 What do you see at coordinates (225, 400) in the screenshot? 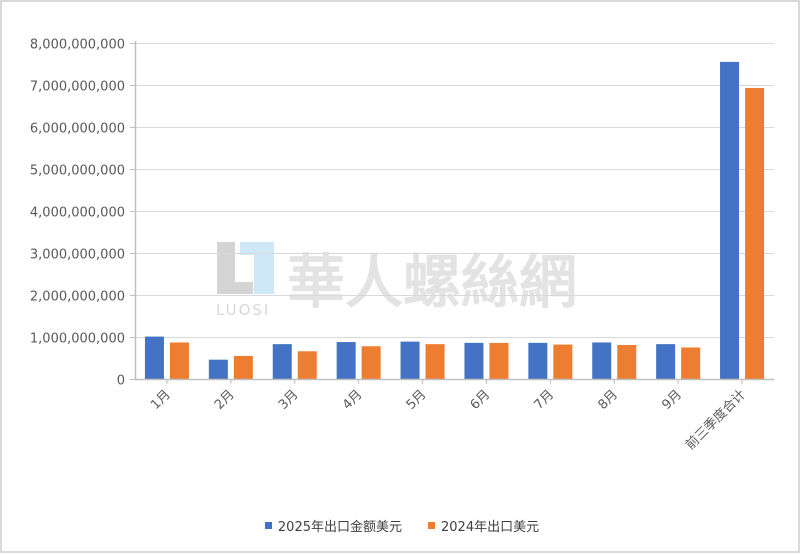
I see `x-tick-label: 2月` at bounding box center [225, 400].